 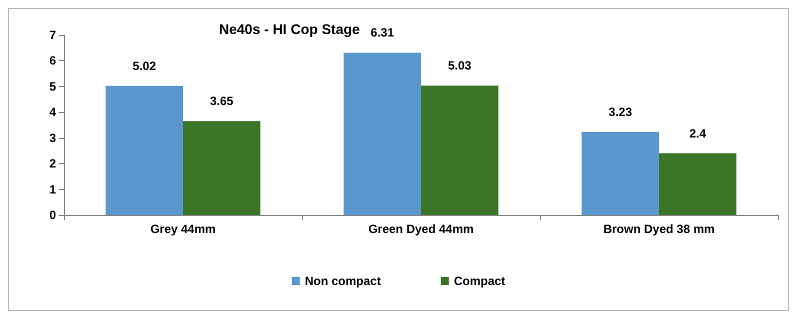 I want to click on data-label: 6.31, so click(x=382, y=33).